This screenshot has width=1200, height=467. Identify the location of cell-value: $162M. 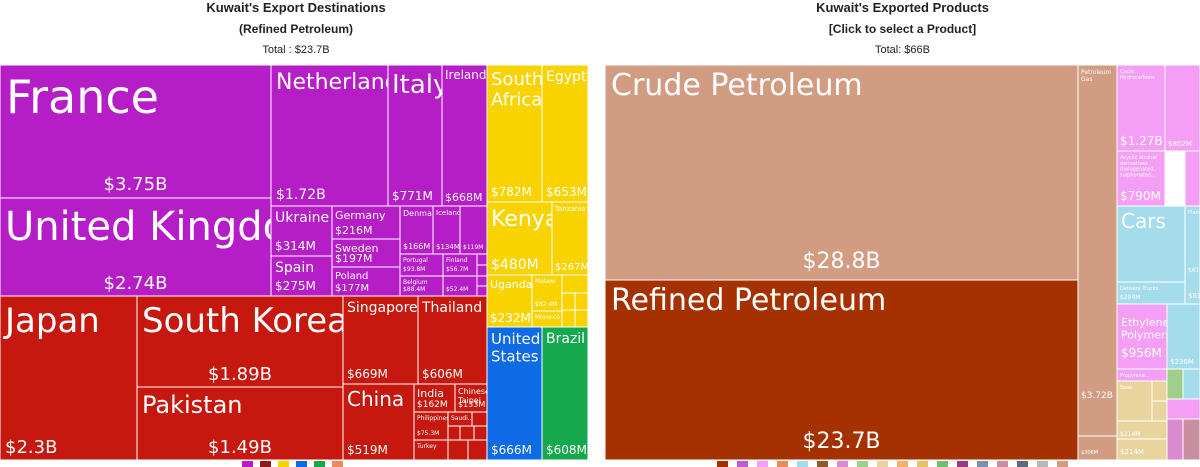
(432, 405).